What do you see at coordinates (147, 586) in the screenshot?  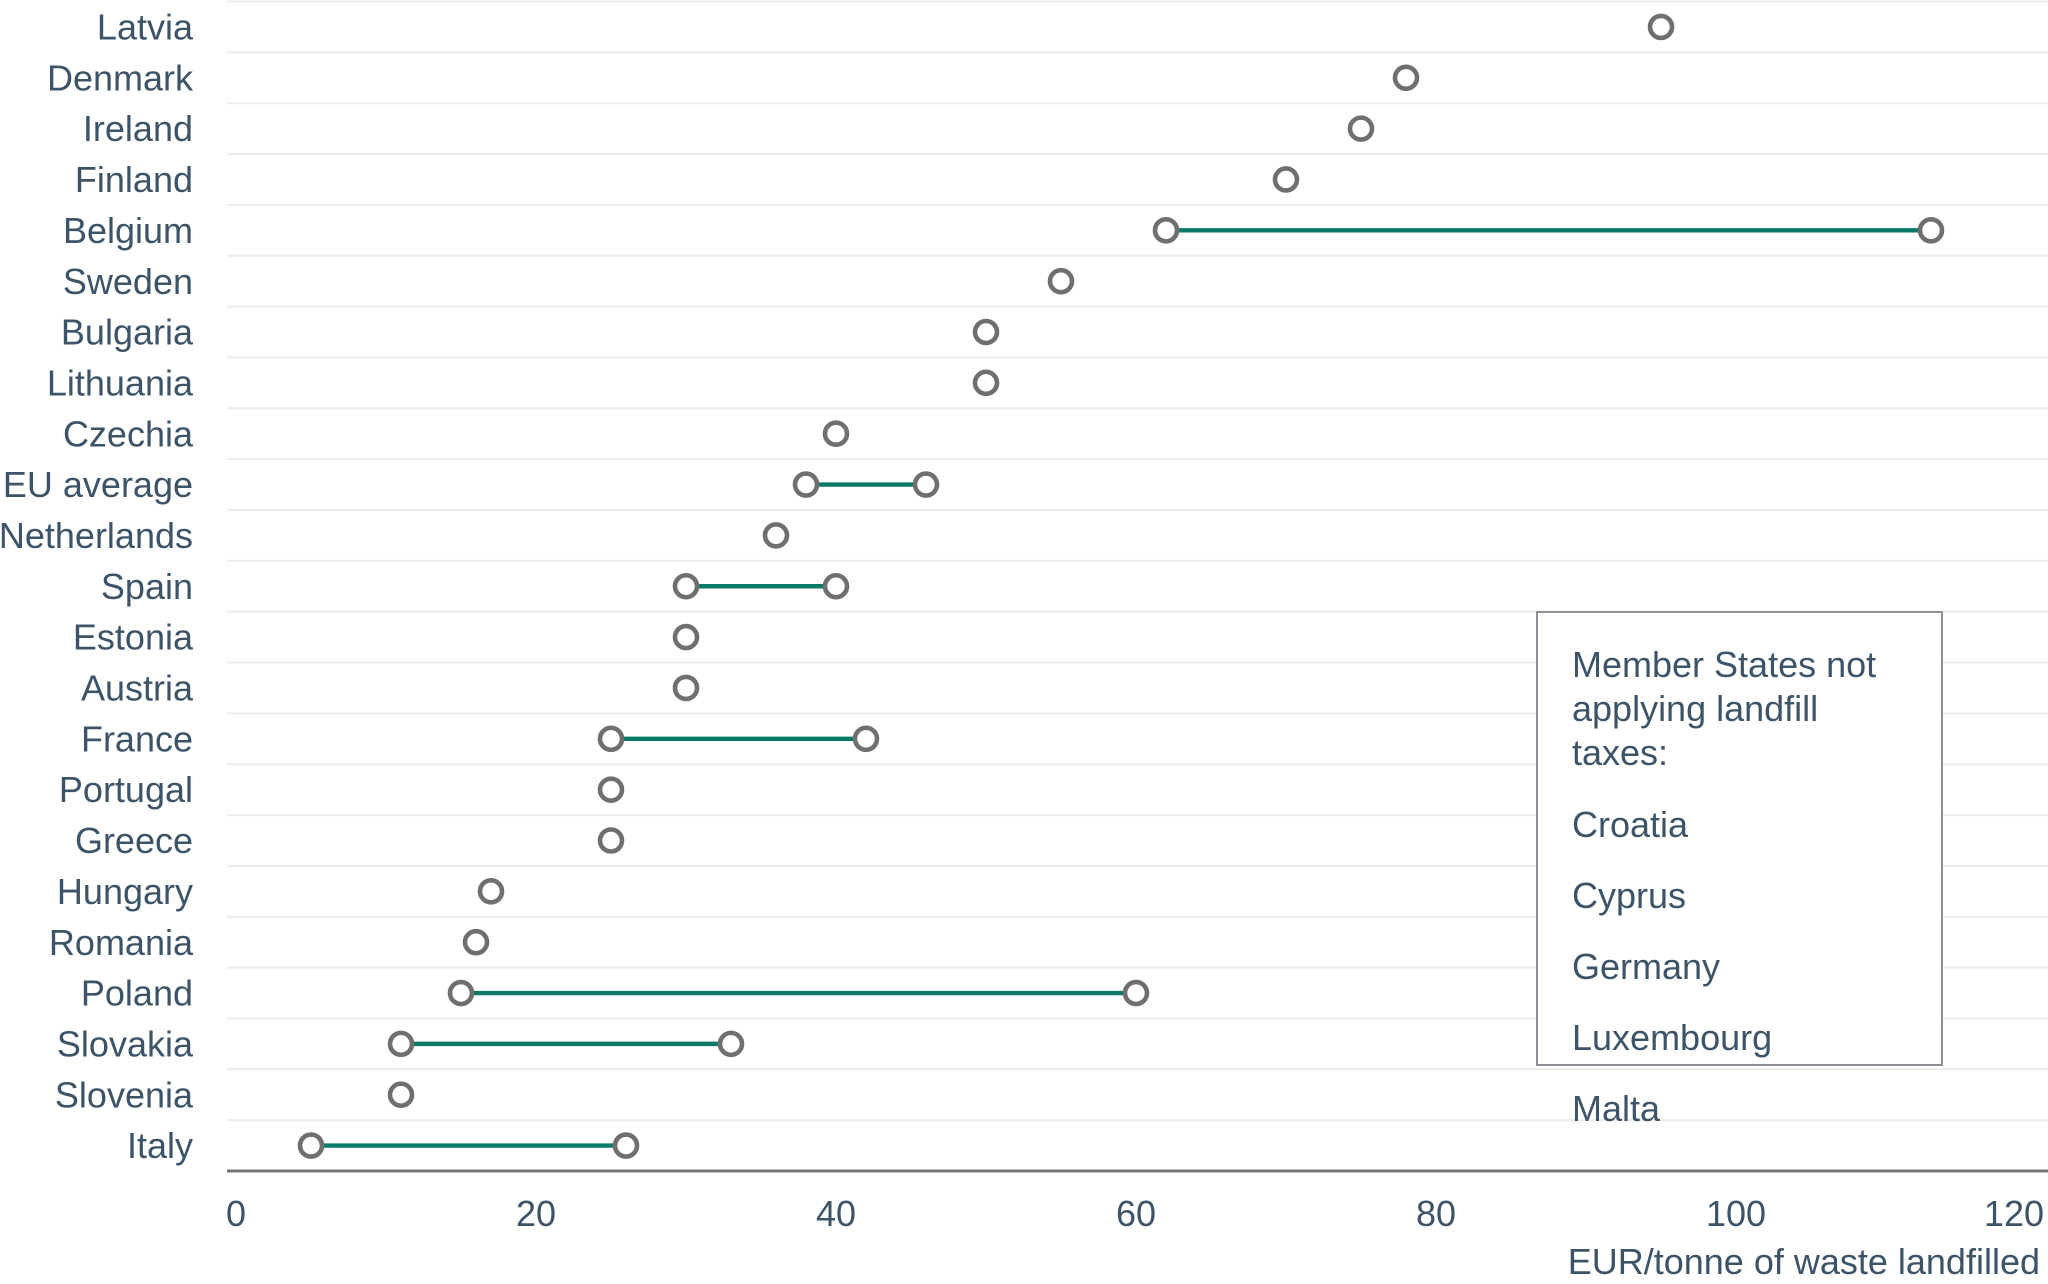 I see `country-label: Spain` at bounding box center [147, 586].